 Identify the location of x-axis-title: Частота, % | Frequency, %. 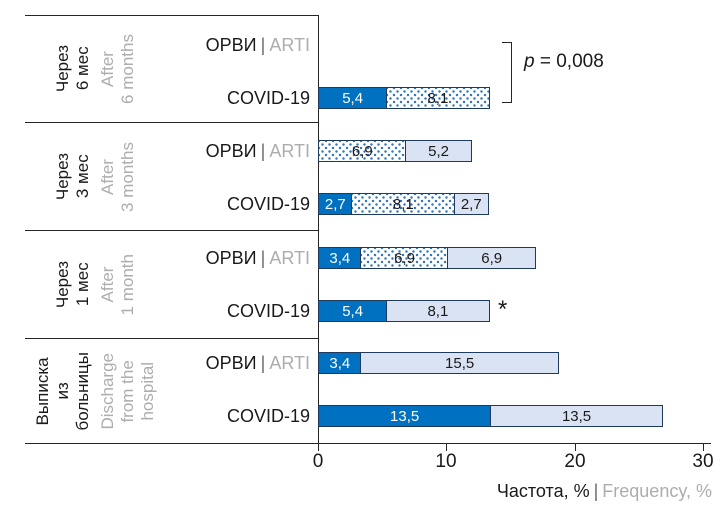
(526, 491).